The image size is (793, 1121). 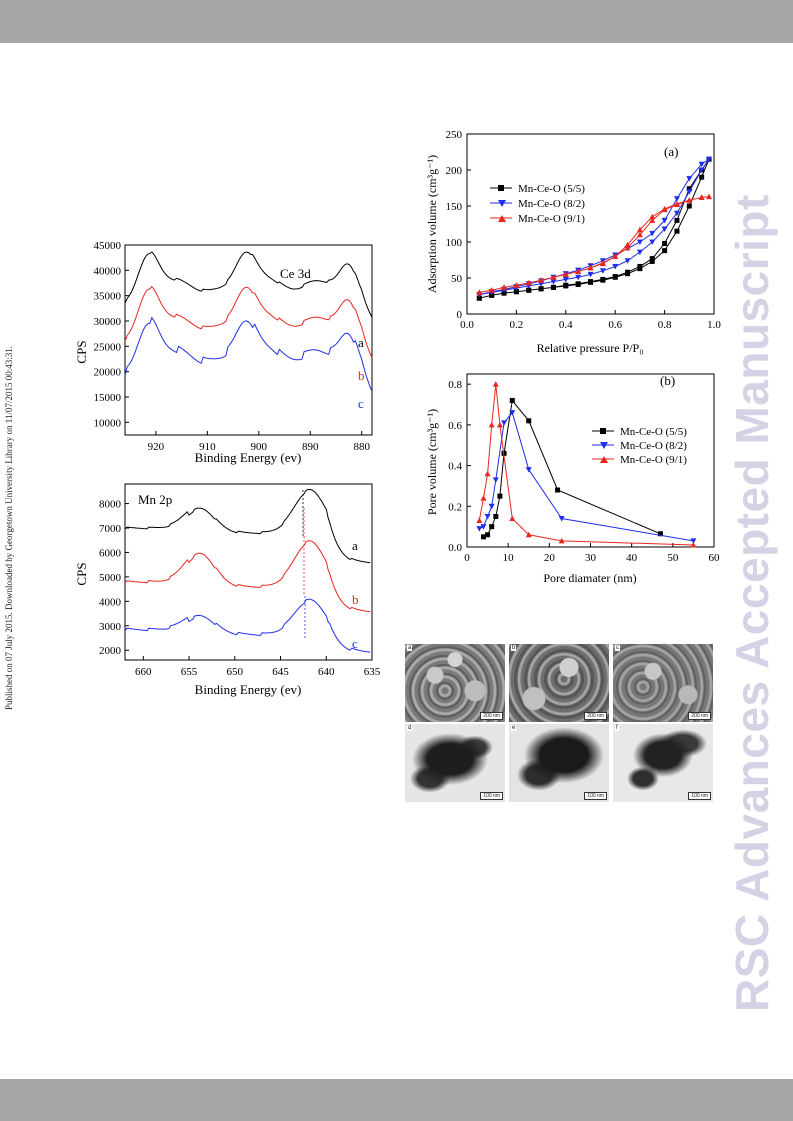 What do you see at coordinates (248, 321) in the screenshot?
I see `ce3d-curve-b` at bounding box center [248, 321].